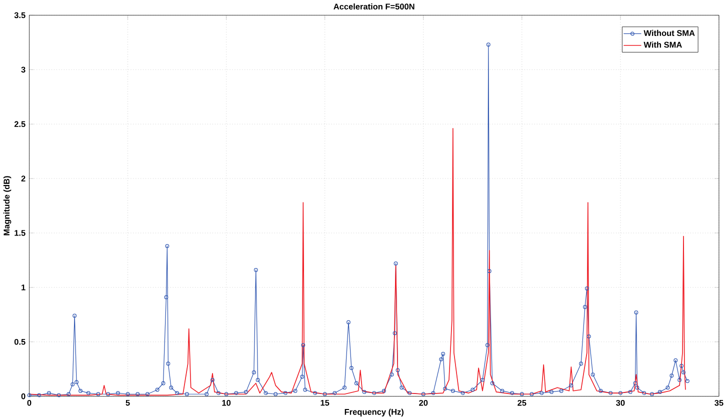 The image size is (727, 420). What do you see at coordinates (374, 6) in the screenshot?
I see `chart-title: Acceleration F=500N` at bounding box center [374, 6].